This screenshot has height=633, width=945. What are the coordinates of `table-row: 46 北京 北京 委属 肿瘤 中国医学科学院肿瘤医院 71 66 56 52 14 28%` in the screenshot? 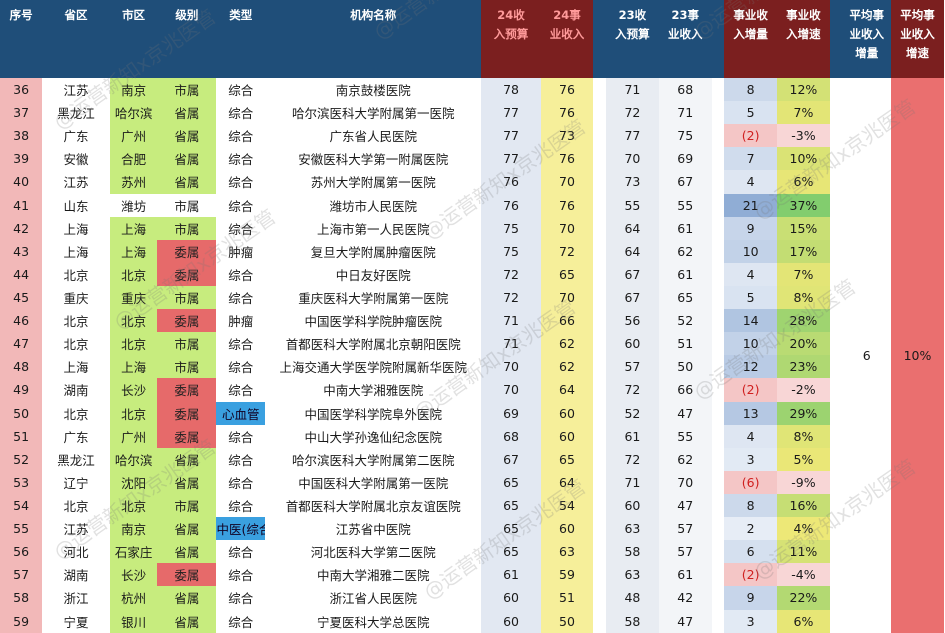 It's located at (472, 321).